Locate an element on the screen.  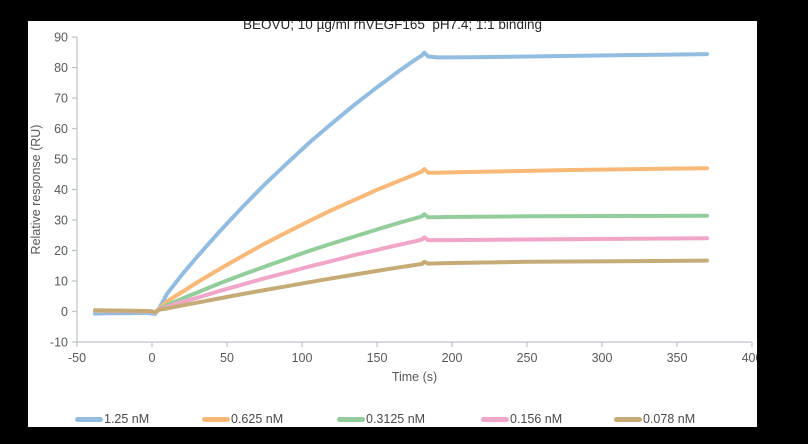
y-tick-label: 80 is located at coordinates (61, 68).